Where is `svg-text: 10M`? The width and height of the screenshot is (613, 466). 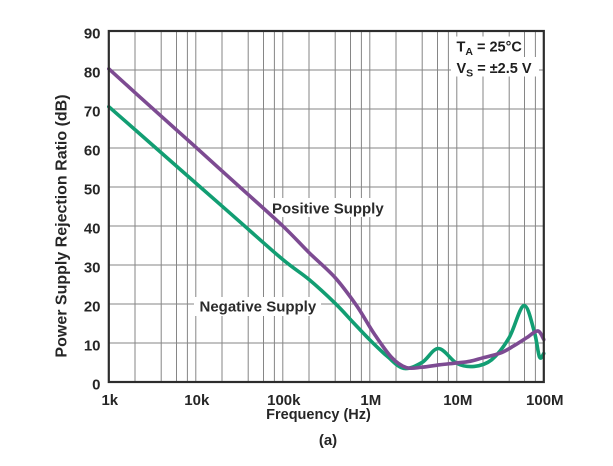 svg-text: 10M is located at coordinates (457, 400).